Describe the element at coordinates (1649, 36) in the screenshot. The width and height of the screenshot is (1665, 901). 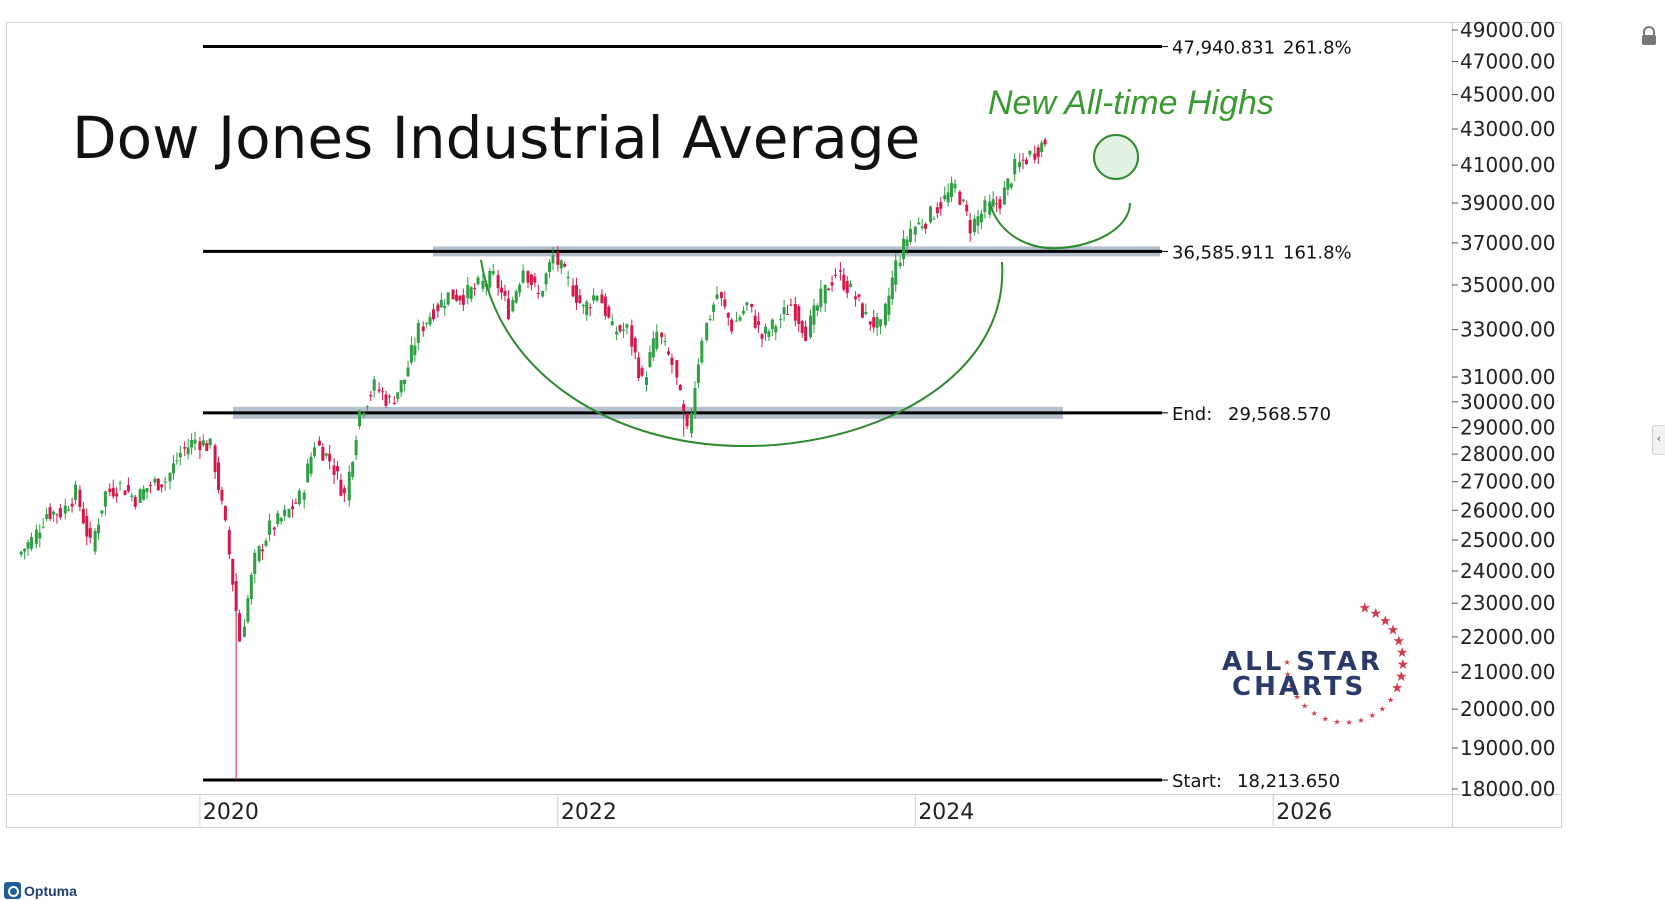
I see `lock-icon` at that location.